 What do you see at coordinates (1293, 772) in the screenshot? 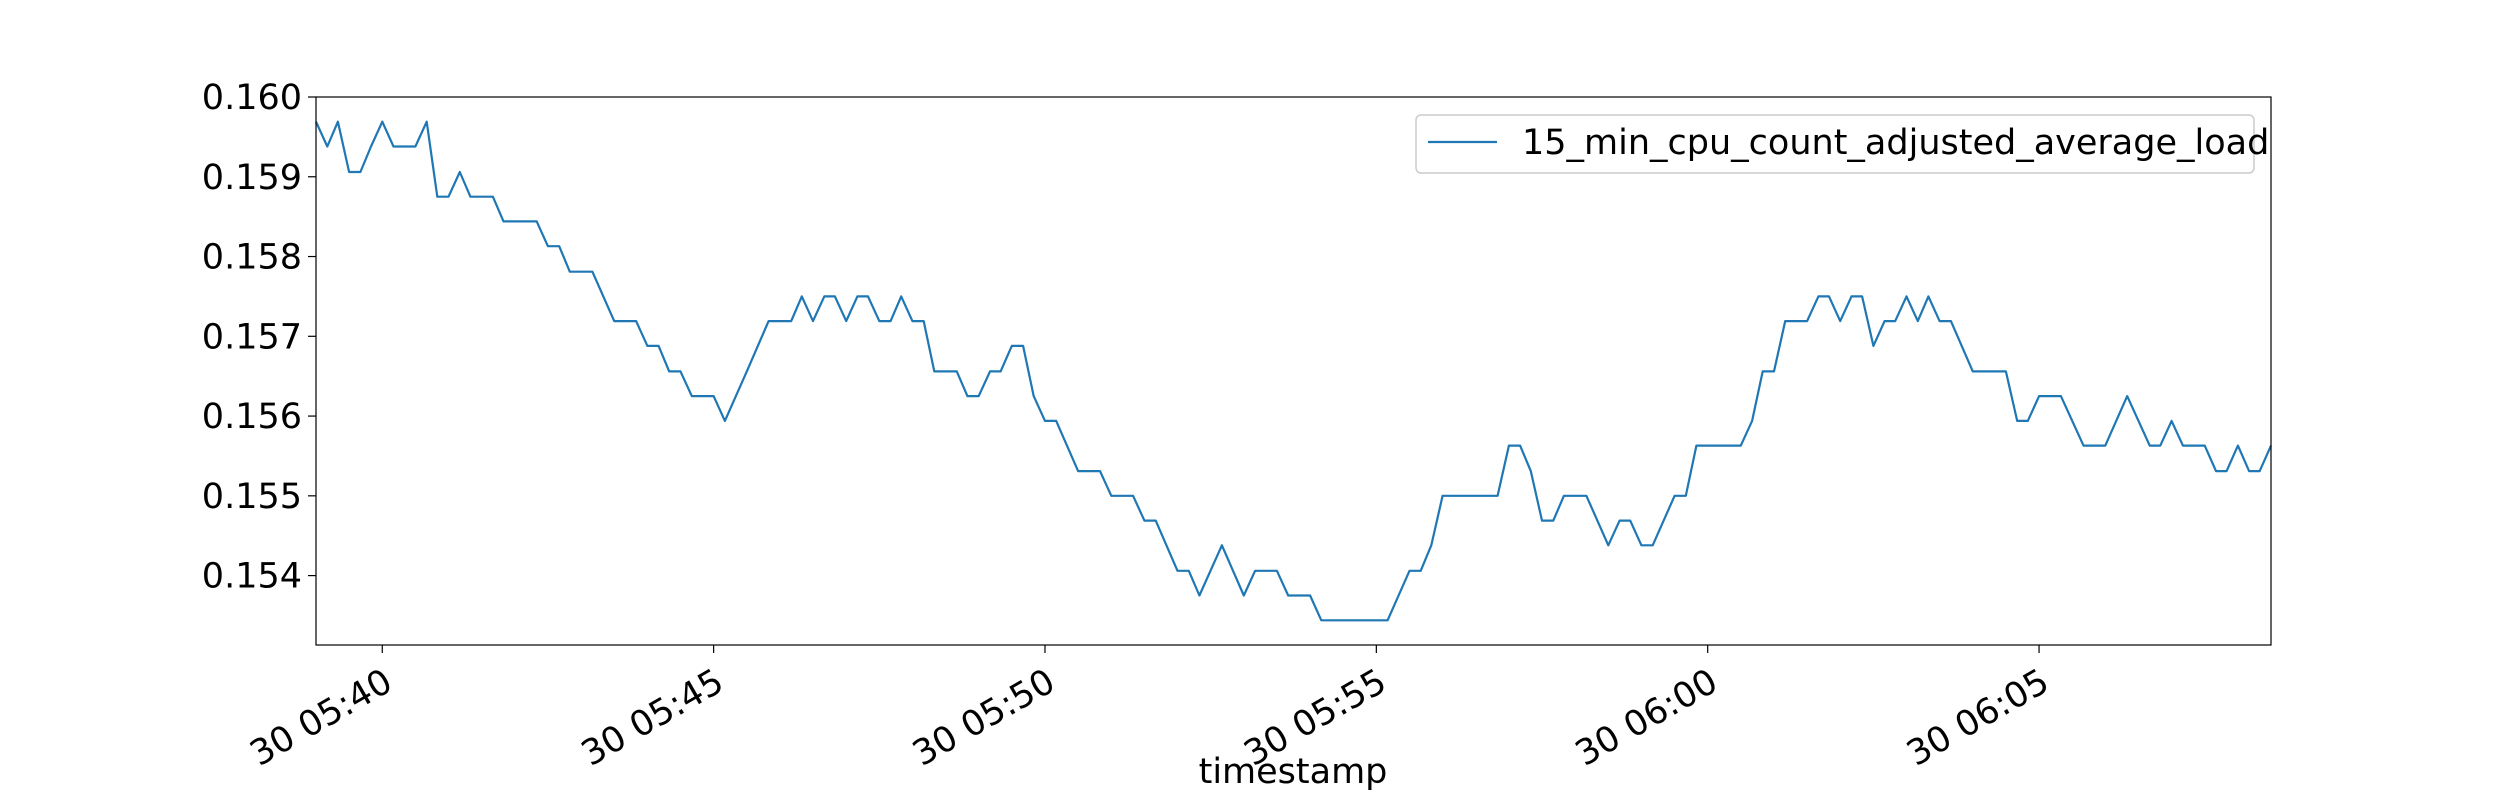
I see `x-axis-label: timestamp` at bounding box center [1293, 772].